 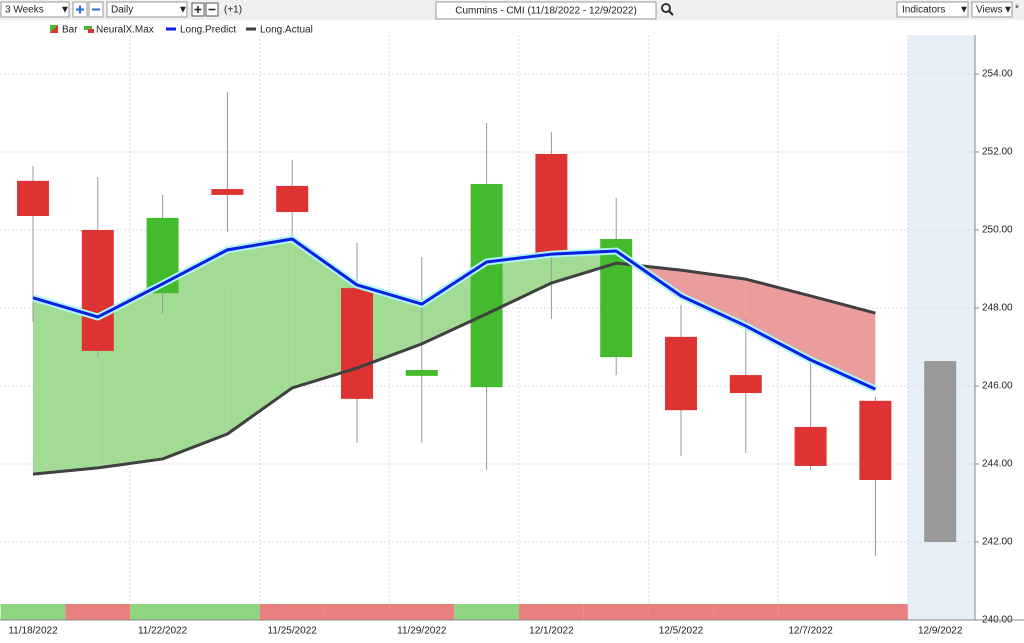 I want to click on range-text: 3 Weeks, so click(x=24, y=10).